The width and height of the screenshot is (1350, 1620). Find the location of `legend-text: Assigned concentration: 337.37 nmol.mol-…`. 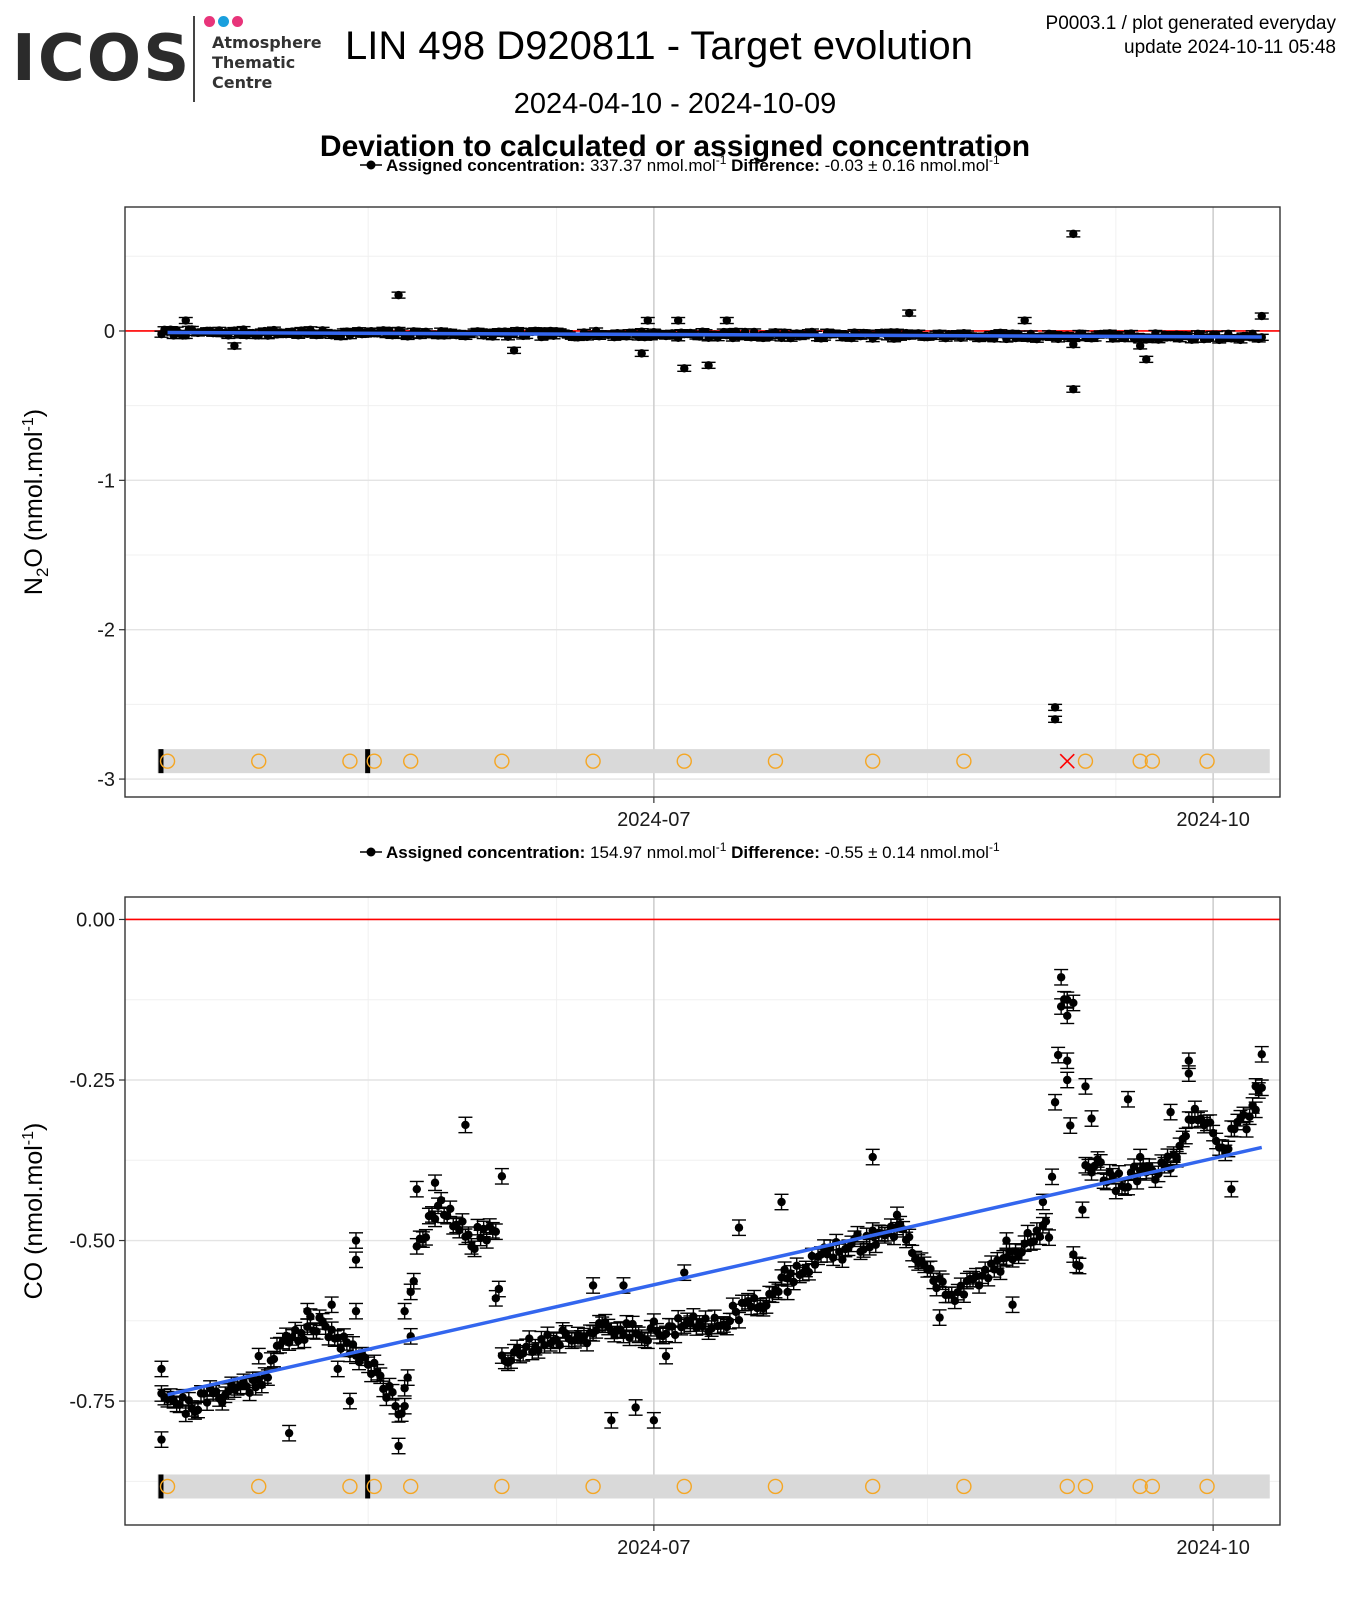

legend-text: Assigned concentration: 337.37 nmol.mol-… is located at coordinates (693, 164).